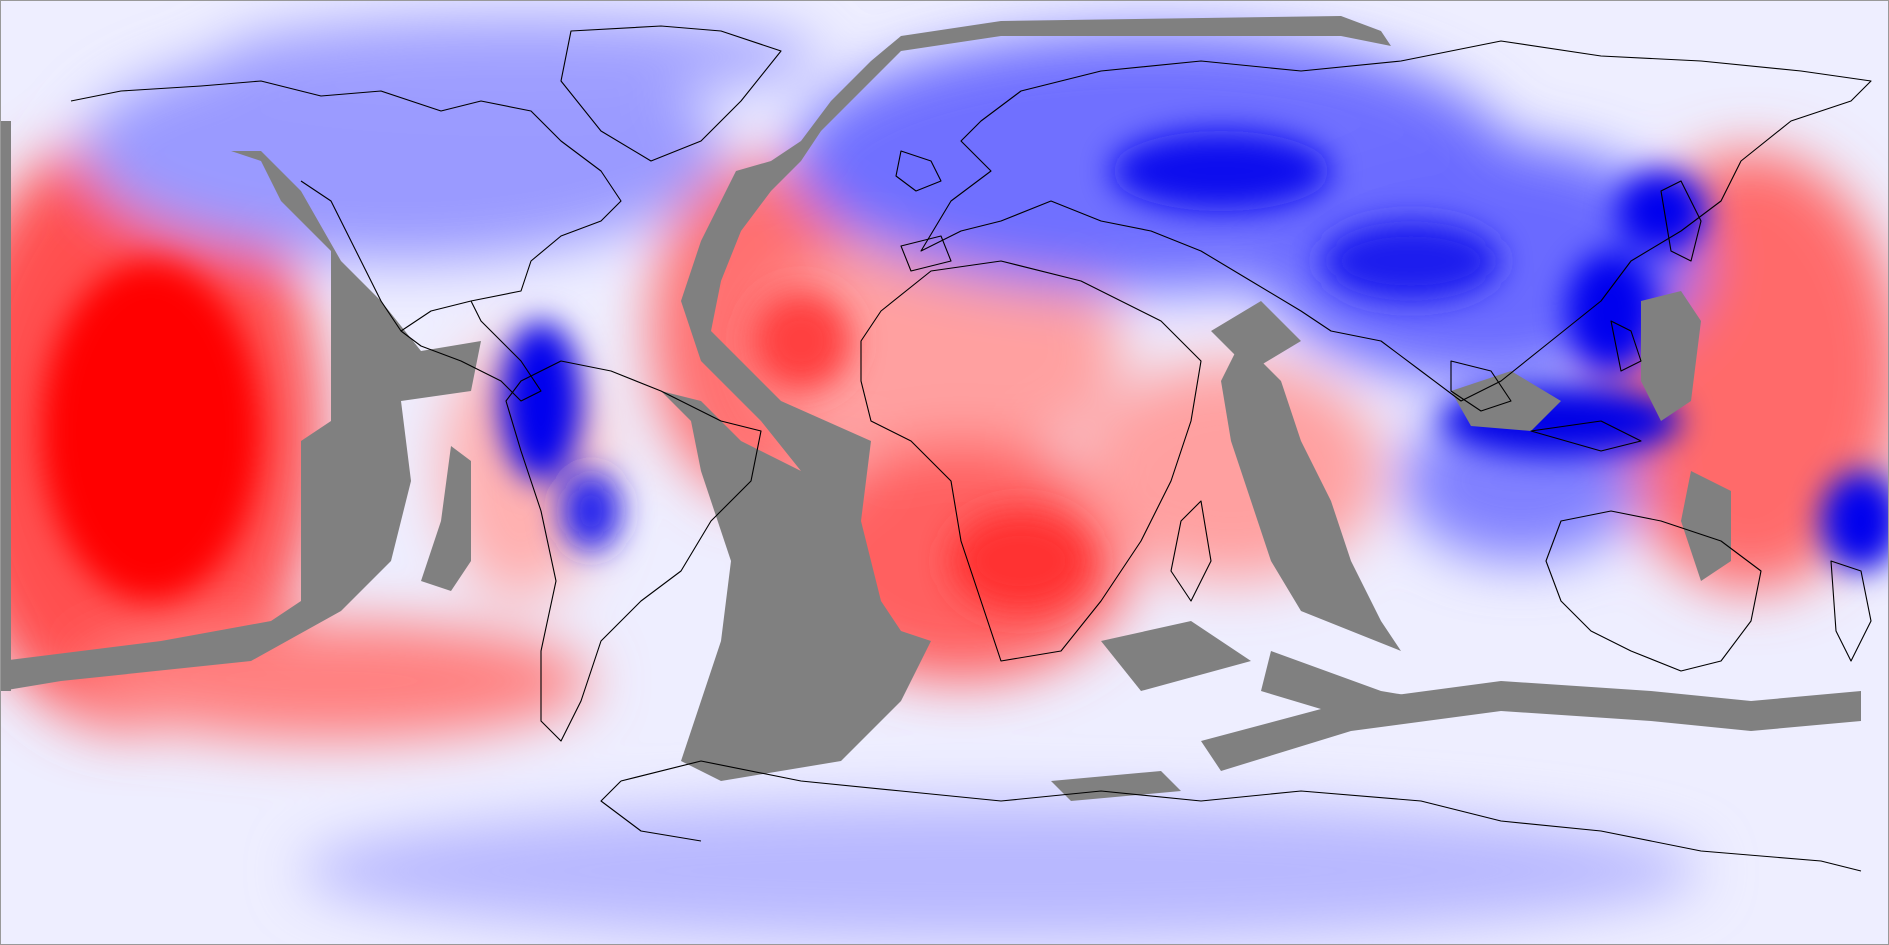 Image resolution: width=1889 pixels, height=945 pixels. I want to click on anomaly-core-philippines, so click(1611, 311).